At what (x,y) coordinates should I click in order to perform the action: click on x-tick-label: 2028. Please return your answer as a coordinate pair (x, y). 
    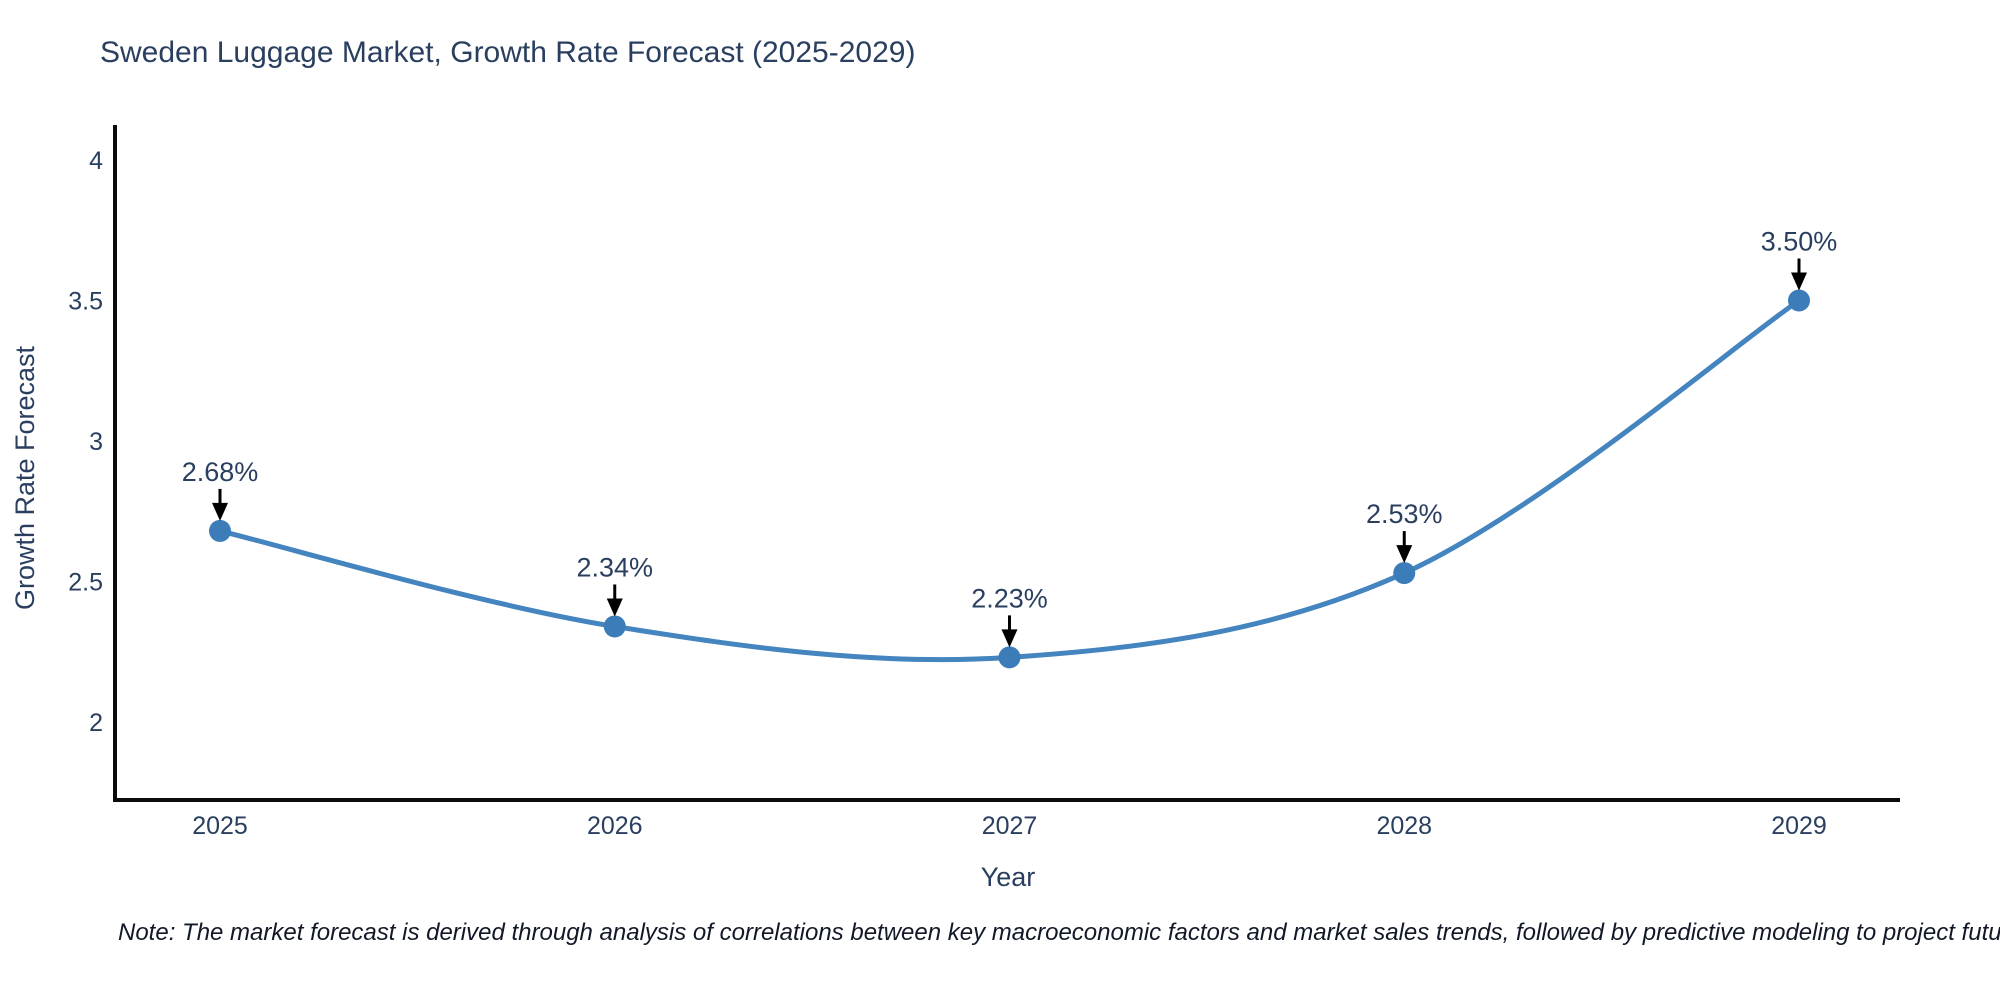
    Looking at the image, I should click on (1404, 826).